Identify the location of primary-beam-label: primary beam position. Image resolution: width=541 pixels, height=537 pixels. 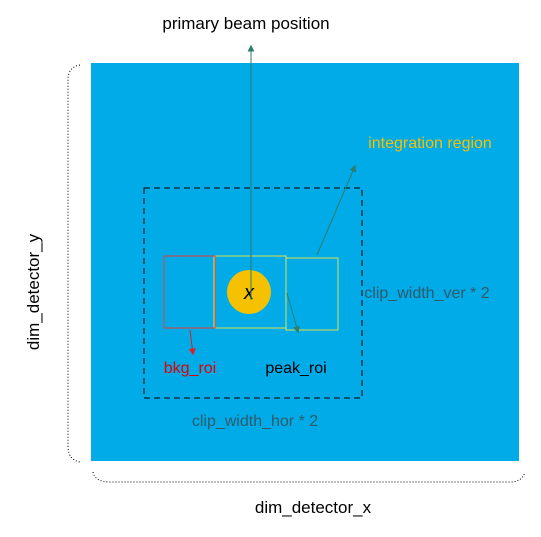
(245, 23).